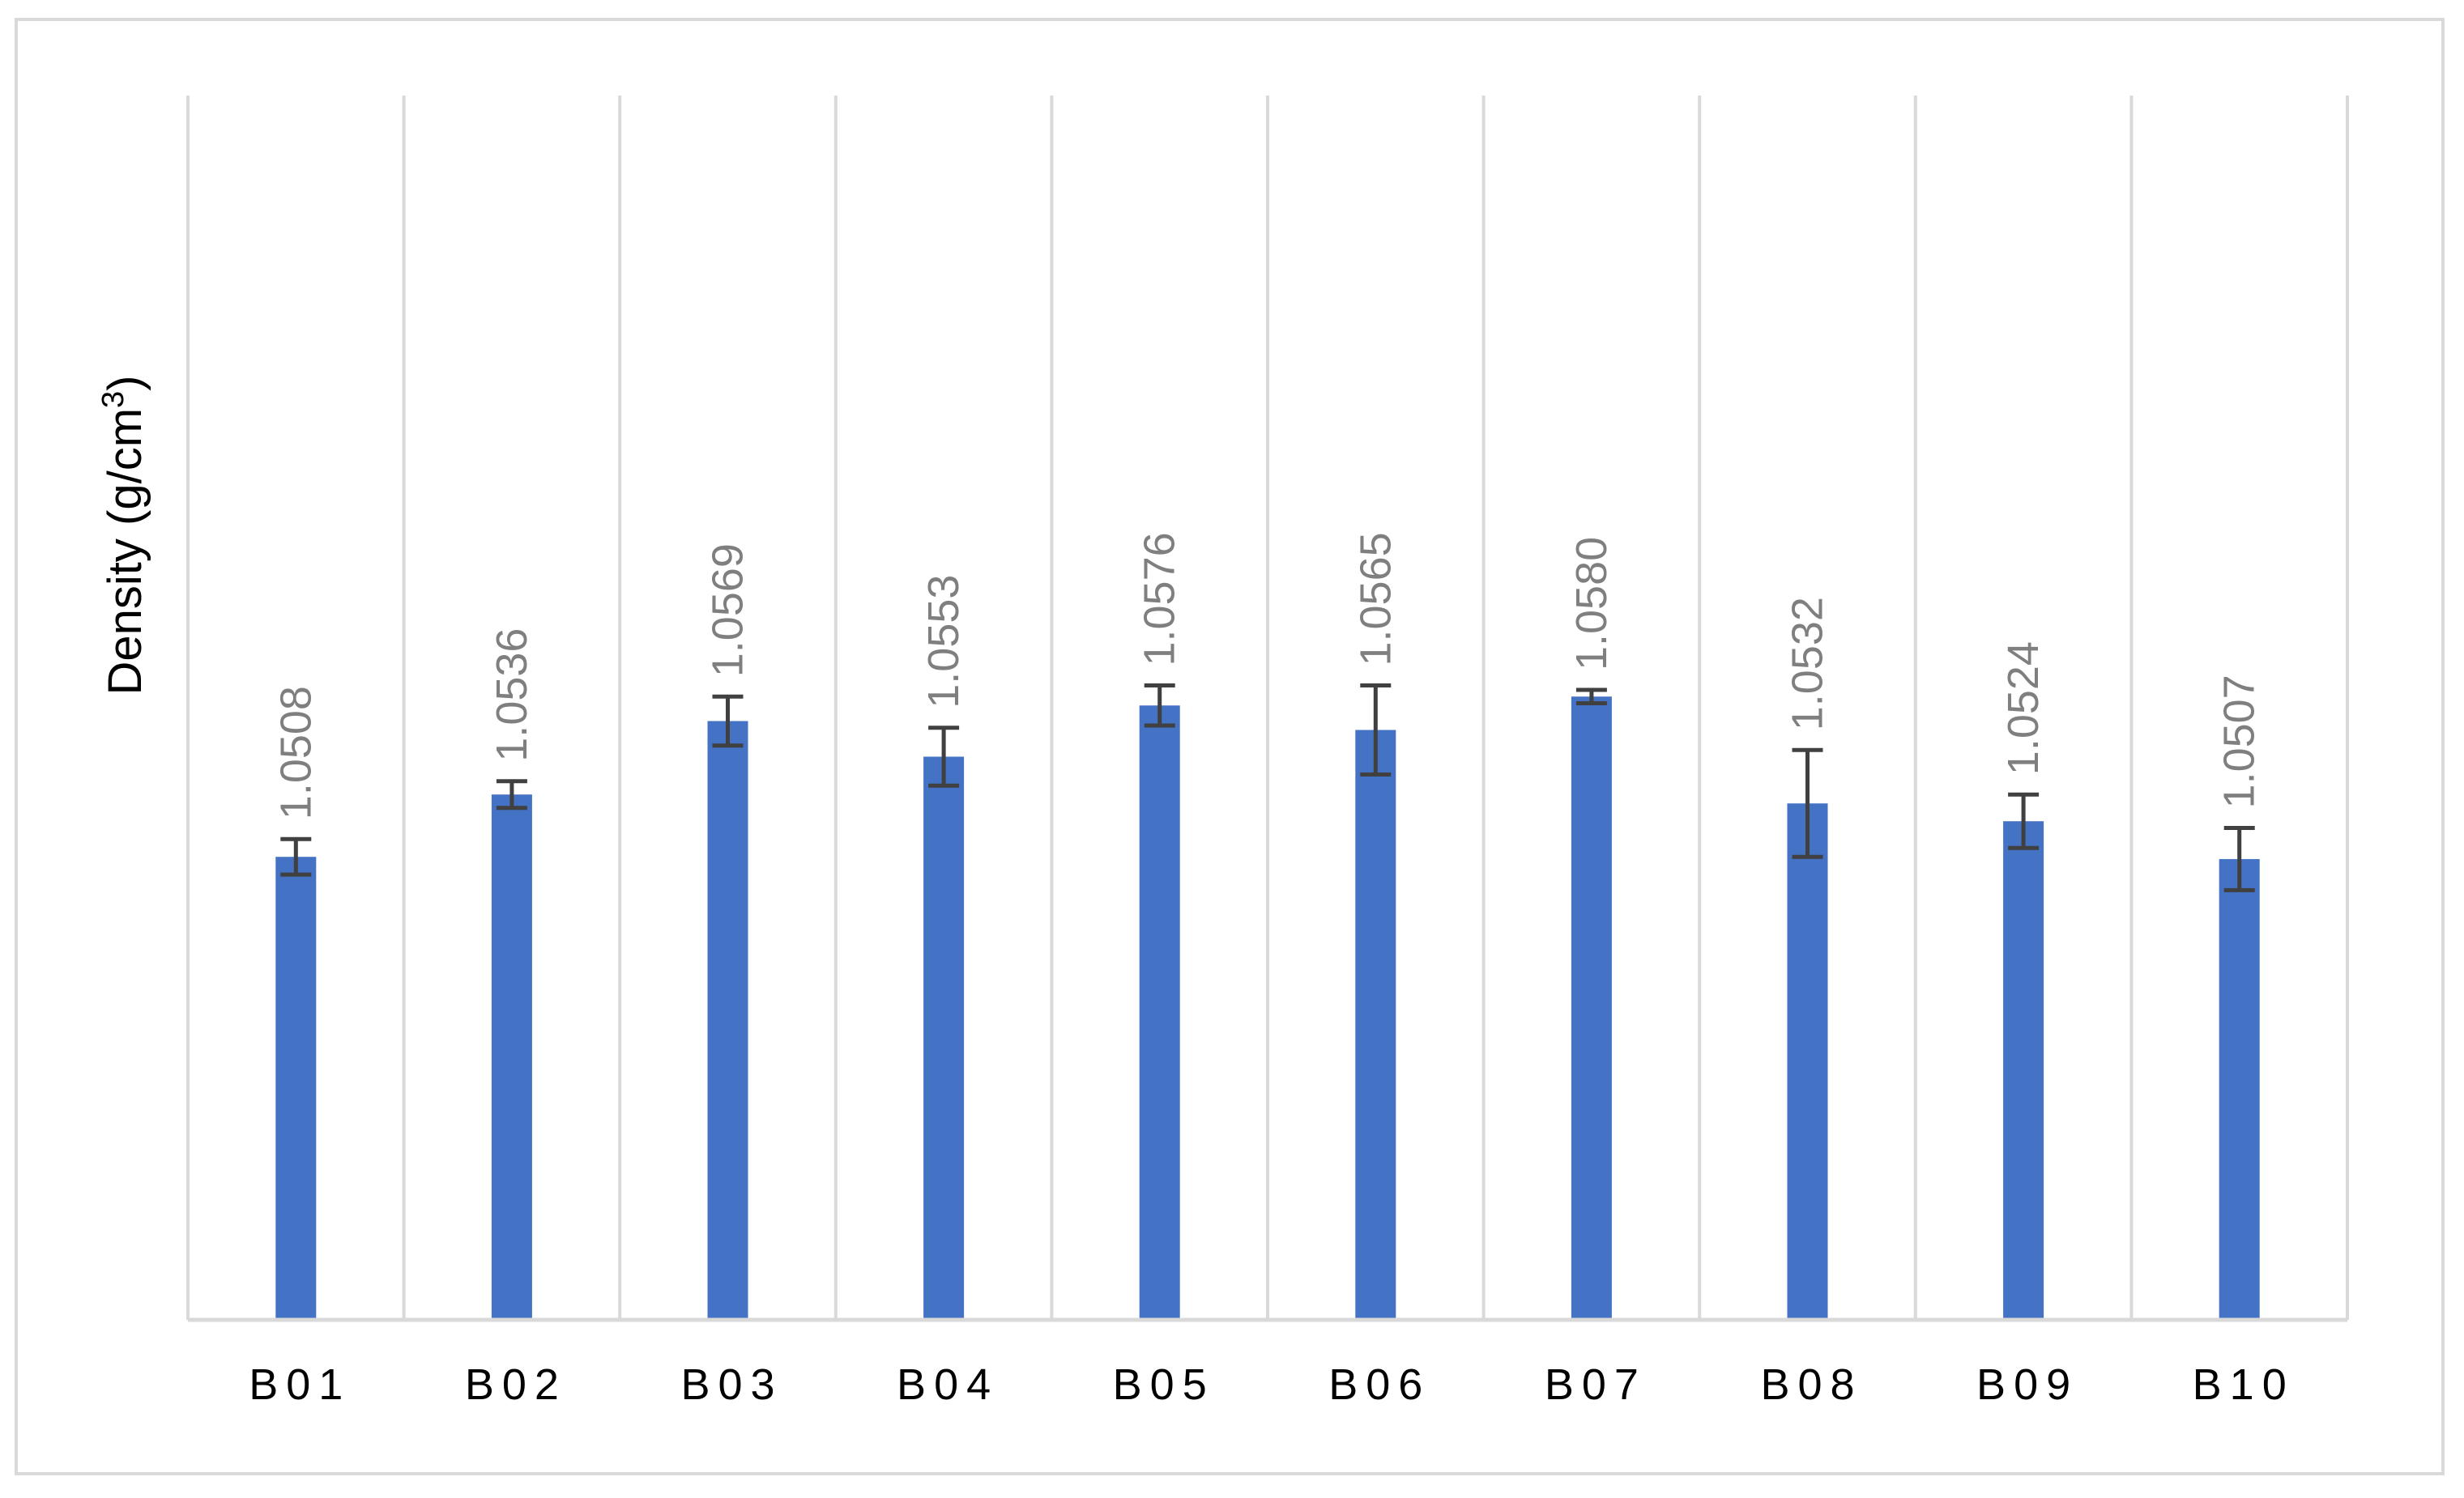 The image size is (2464, 1498). What do you see at coordinates (731, 1384) in the screenshot?
I see `x-tick-label: B03` at bounding box center [731, 1384].